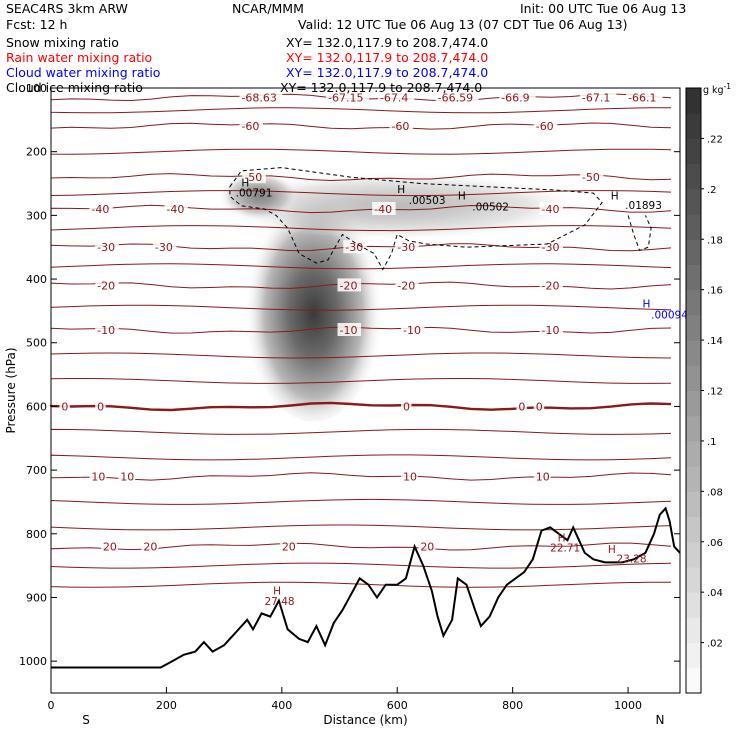  I want to click on upper-cell-shading, so click(258, 193).